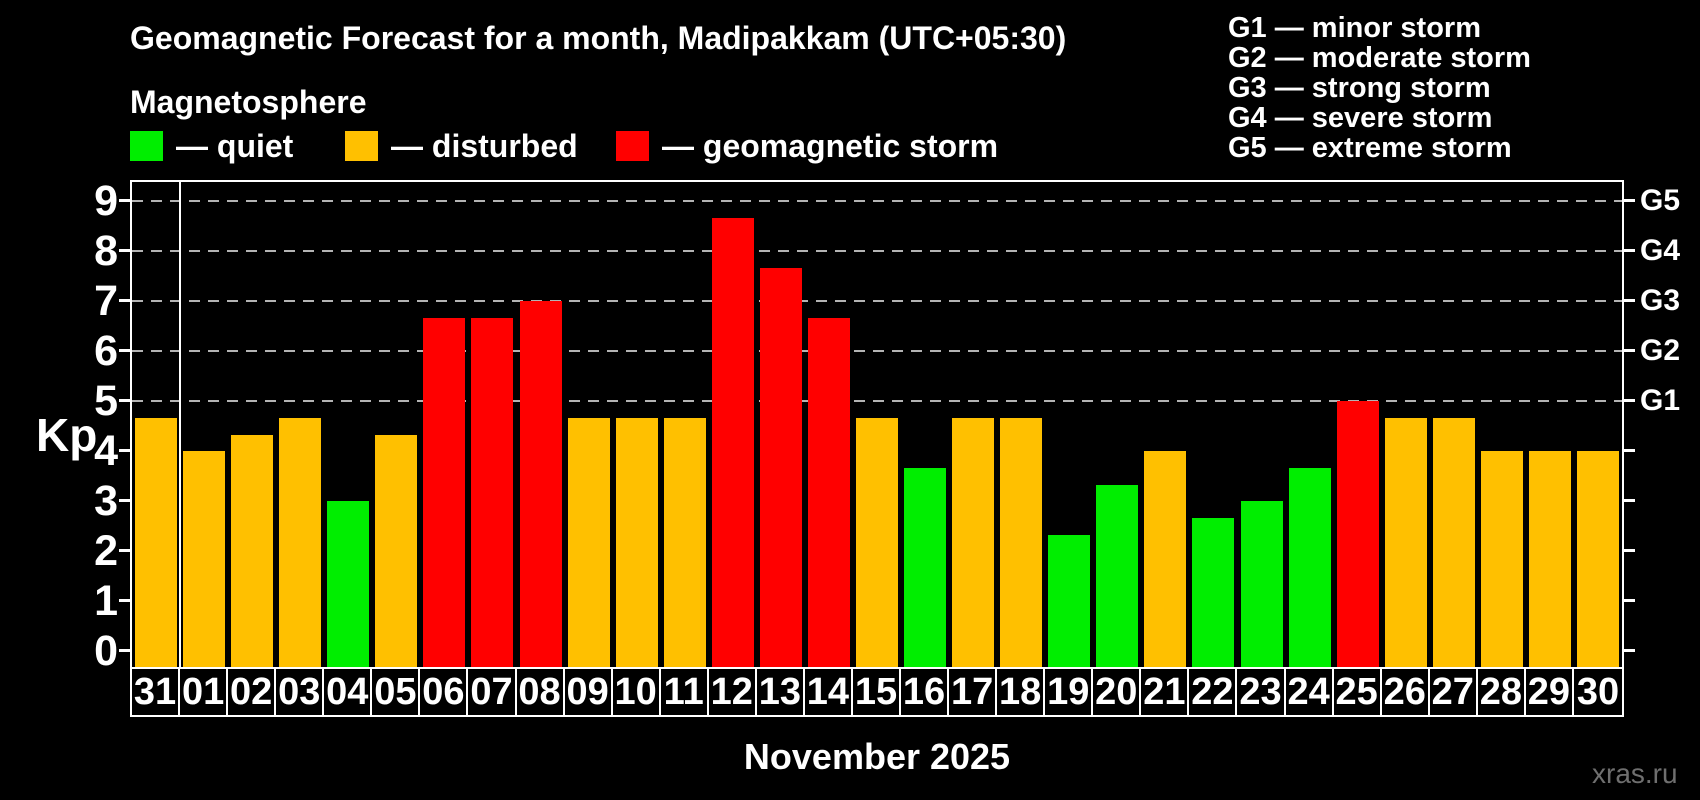 This screenshot has height=800, width=1700. What do you see at coordinates (106, 551) in the screenshot?
I see `y-tick-label-2: 2` at bounding box center [106, 551].